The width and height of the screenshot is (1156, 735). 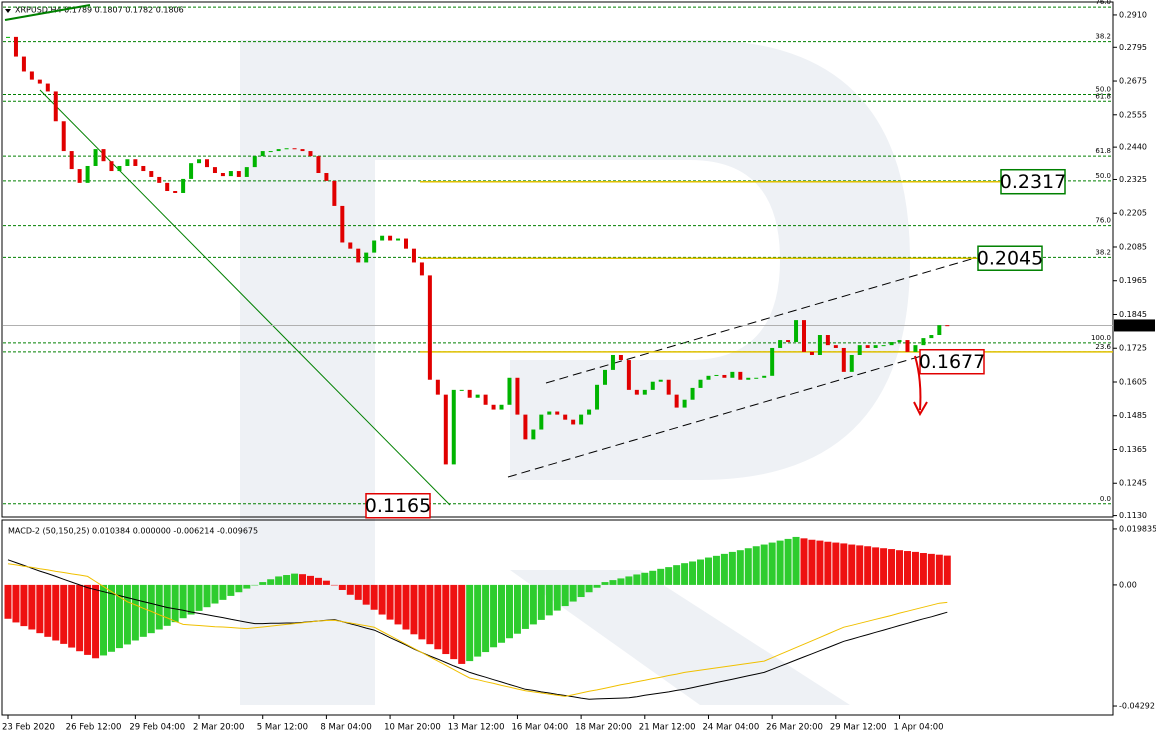 I want to click on last-price-box, so click(x=1134, y=325).